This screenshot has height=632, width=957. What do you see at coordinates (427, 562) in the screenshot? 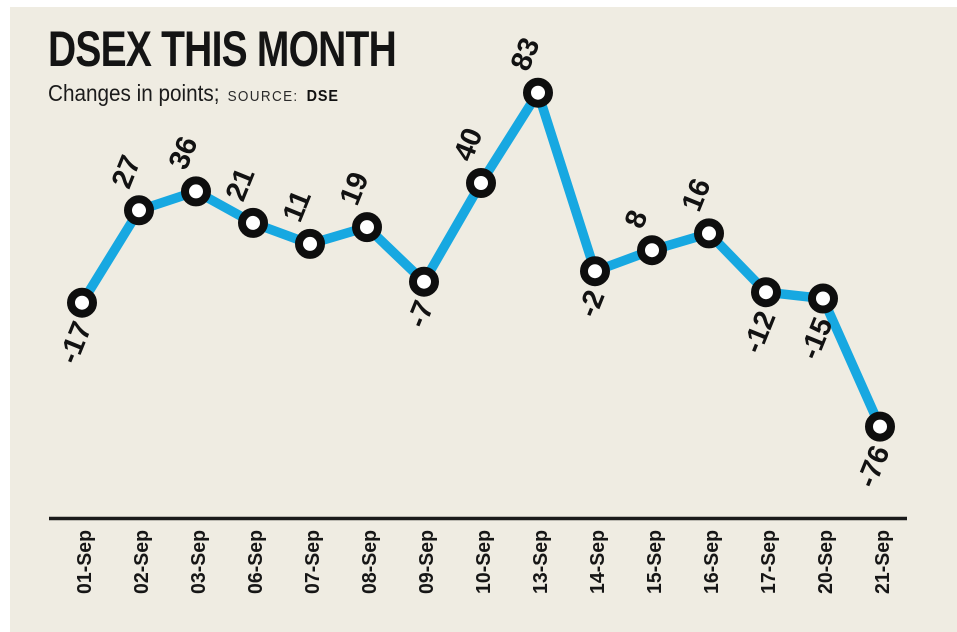
I see `x-tick-label-09-Sep: 09-Sep` at bounding box center [427, 562].